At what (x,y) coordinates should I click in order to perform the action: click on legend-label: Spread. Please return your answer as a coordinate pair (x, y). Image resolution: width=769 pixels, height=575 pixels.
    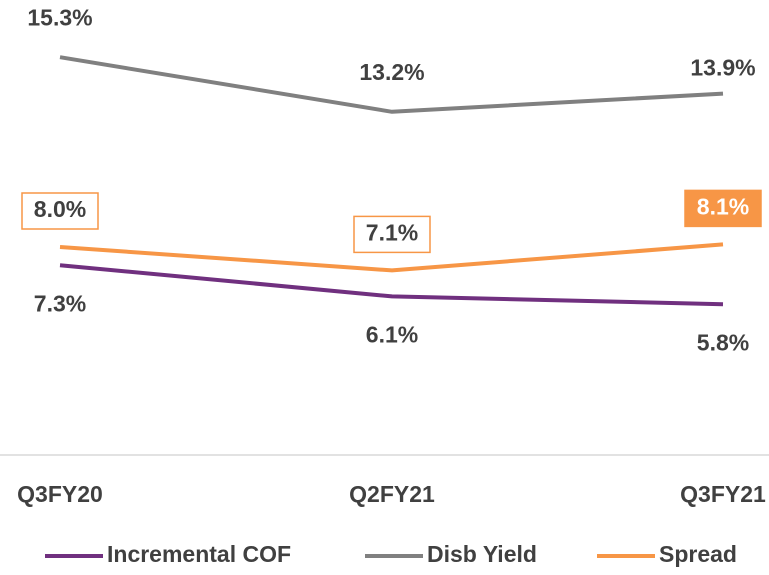
    Looking at the image, I should click on (698, 554).